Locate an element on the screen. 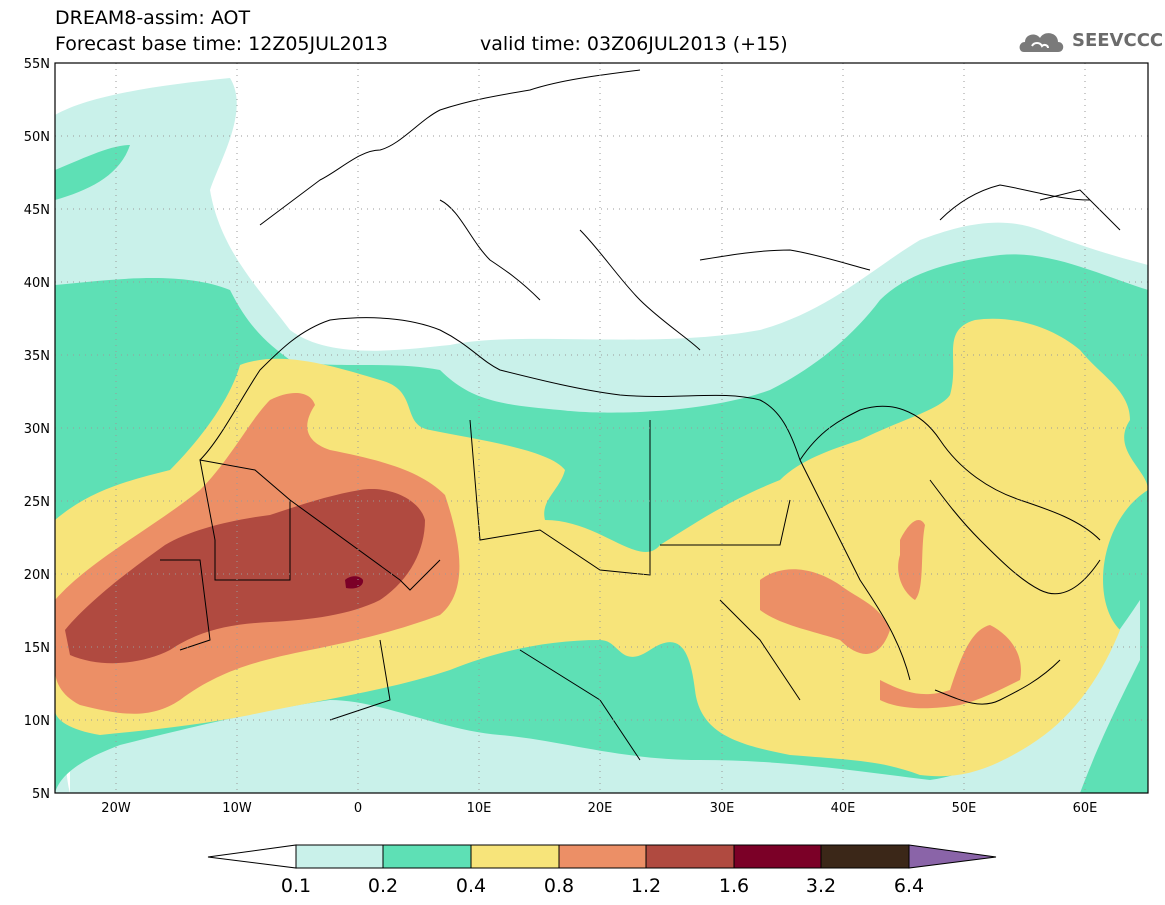  colorbar-label: 6.4 is located at coordinates (909, 886).